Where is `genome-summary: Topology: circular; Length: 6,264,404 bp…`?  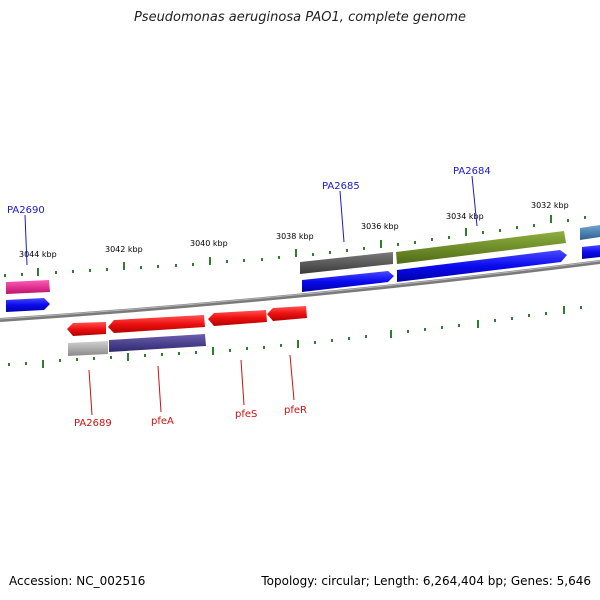 genome-summary: Topology: circular; Length: 6,264,404 bp… is located at coordinates (426, 581).